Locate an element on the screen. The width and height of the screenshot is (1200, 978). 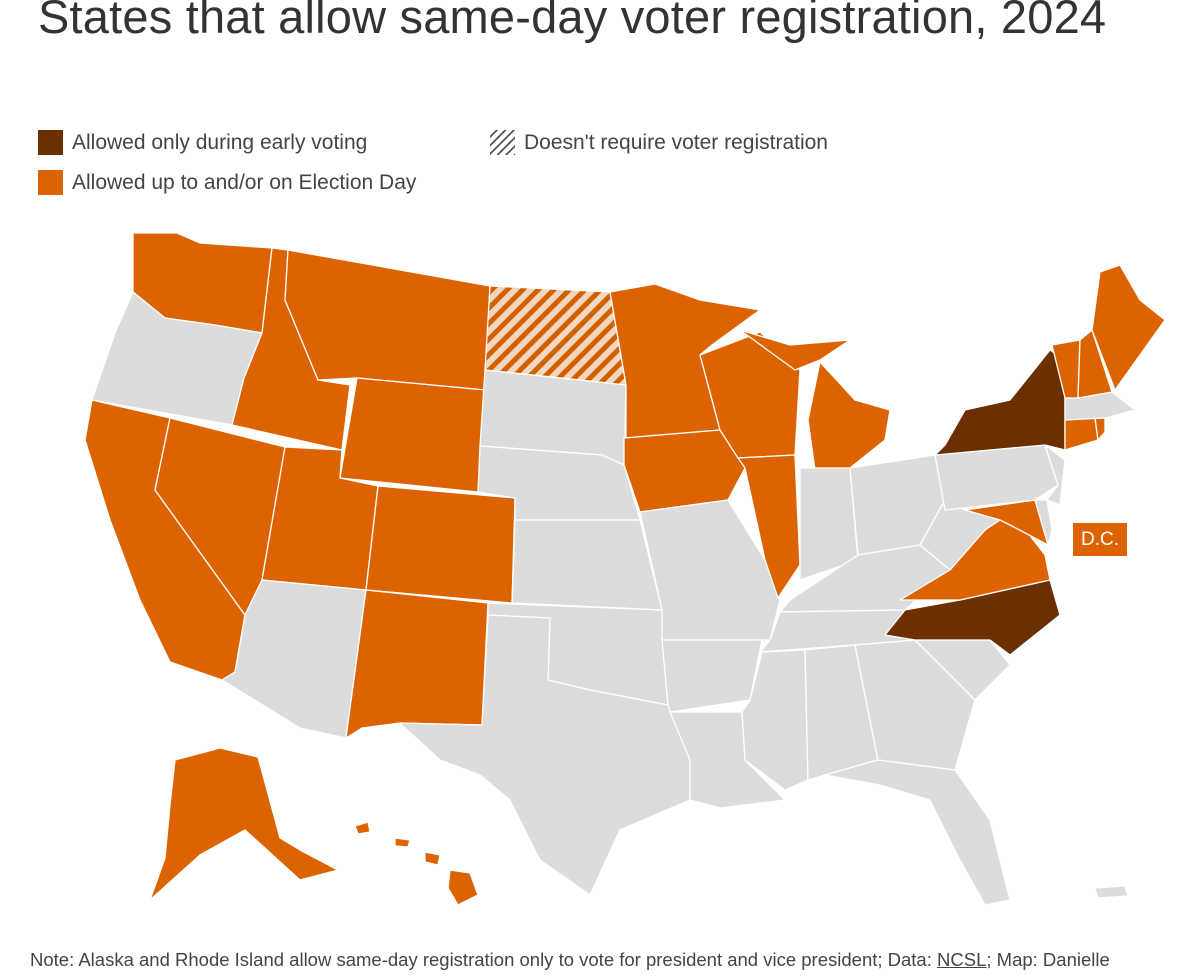
legend-swatch-early-voting is located at coordinates (50, 142).